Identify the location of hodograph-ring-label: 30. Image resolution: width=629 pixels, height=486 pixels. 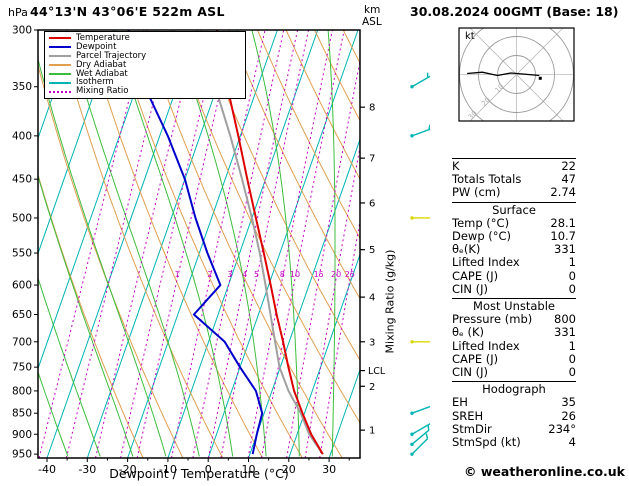
(473, 115).